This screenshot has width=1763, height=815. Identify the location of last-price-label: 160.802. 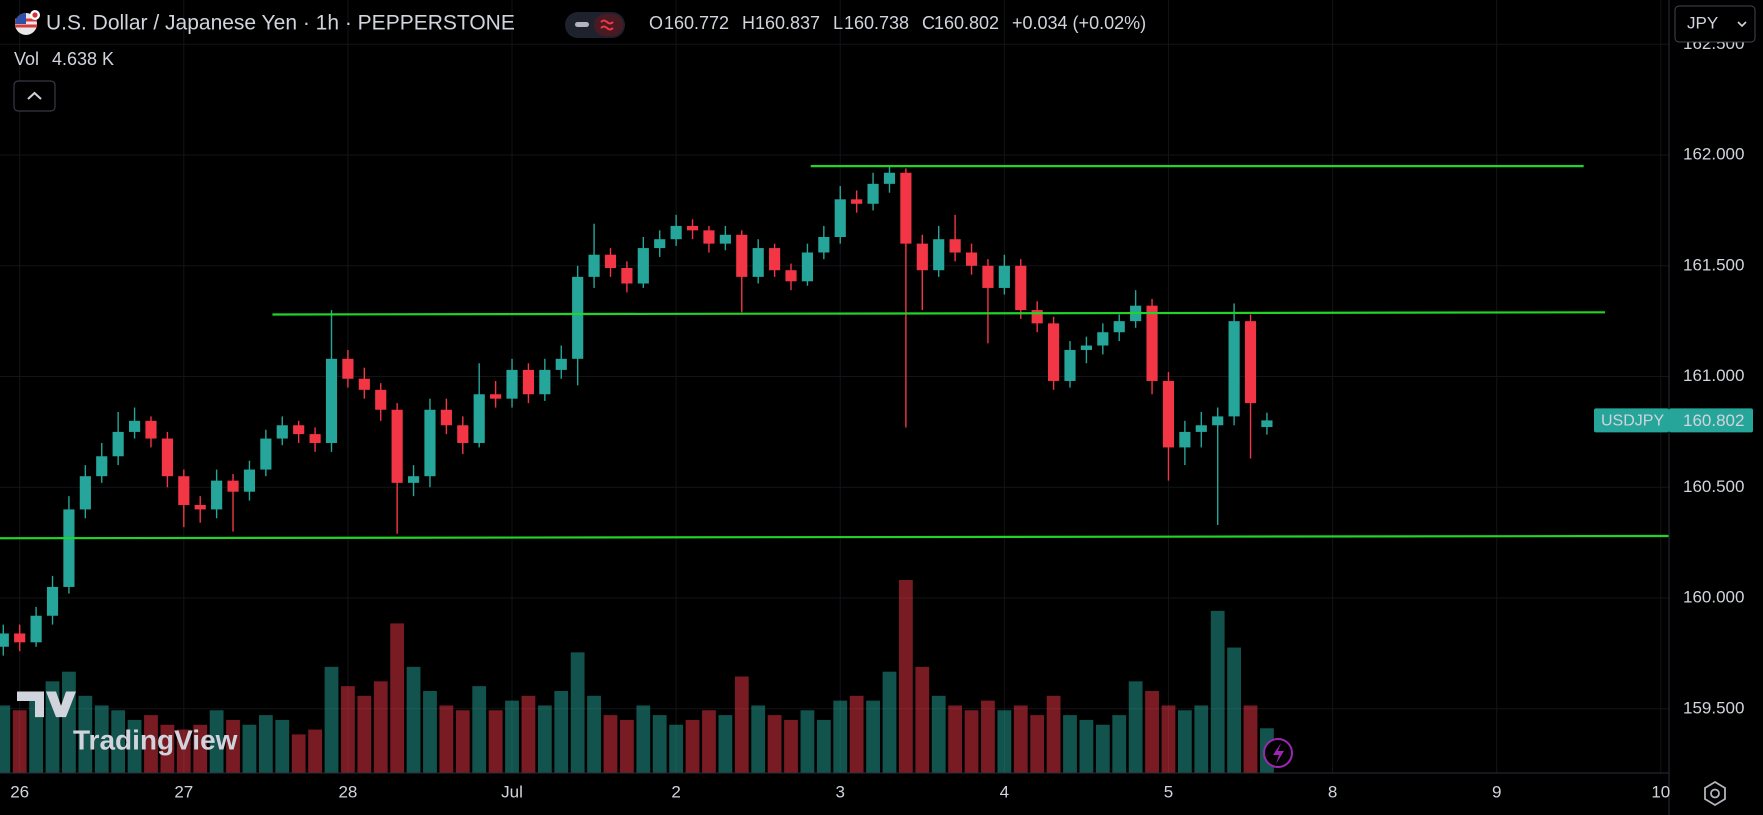
(1713, 420).